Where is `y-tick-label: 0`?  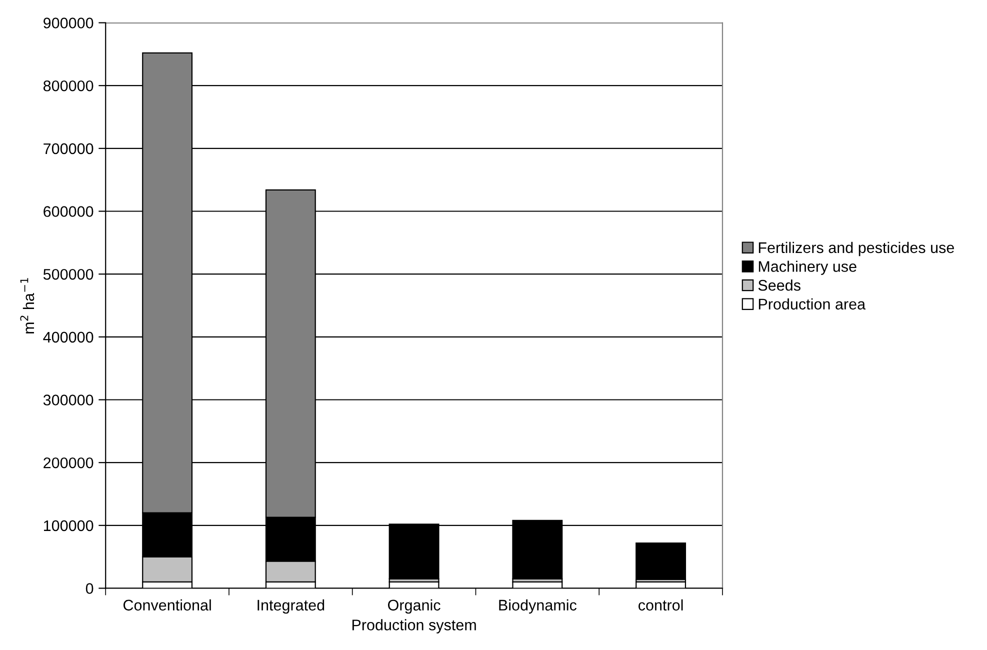
y-tick-label: 0 is located at coordinates (90, 588).